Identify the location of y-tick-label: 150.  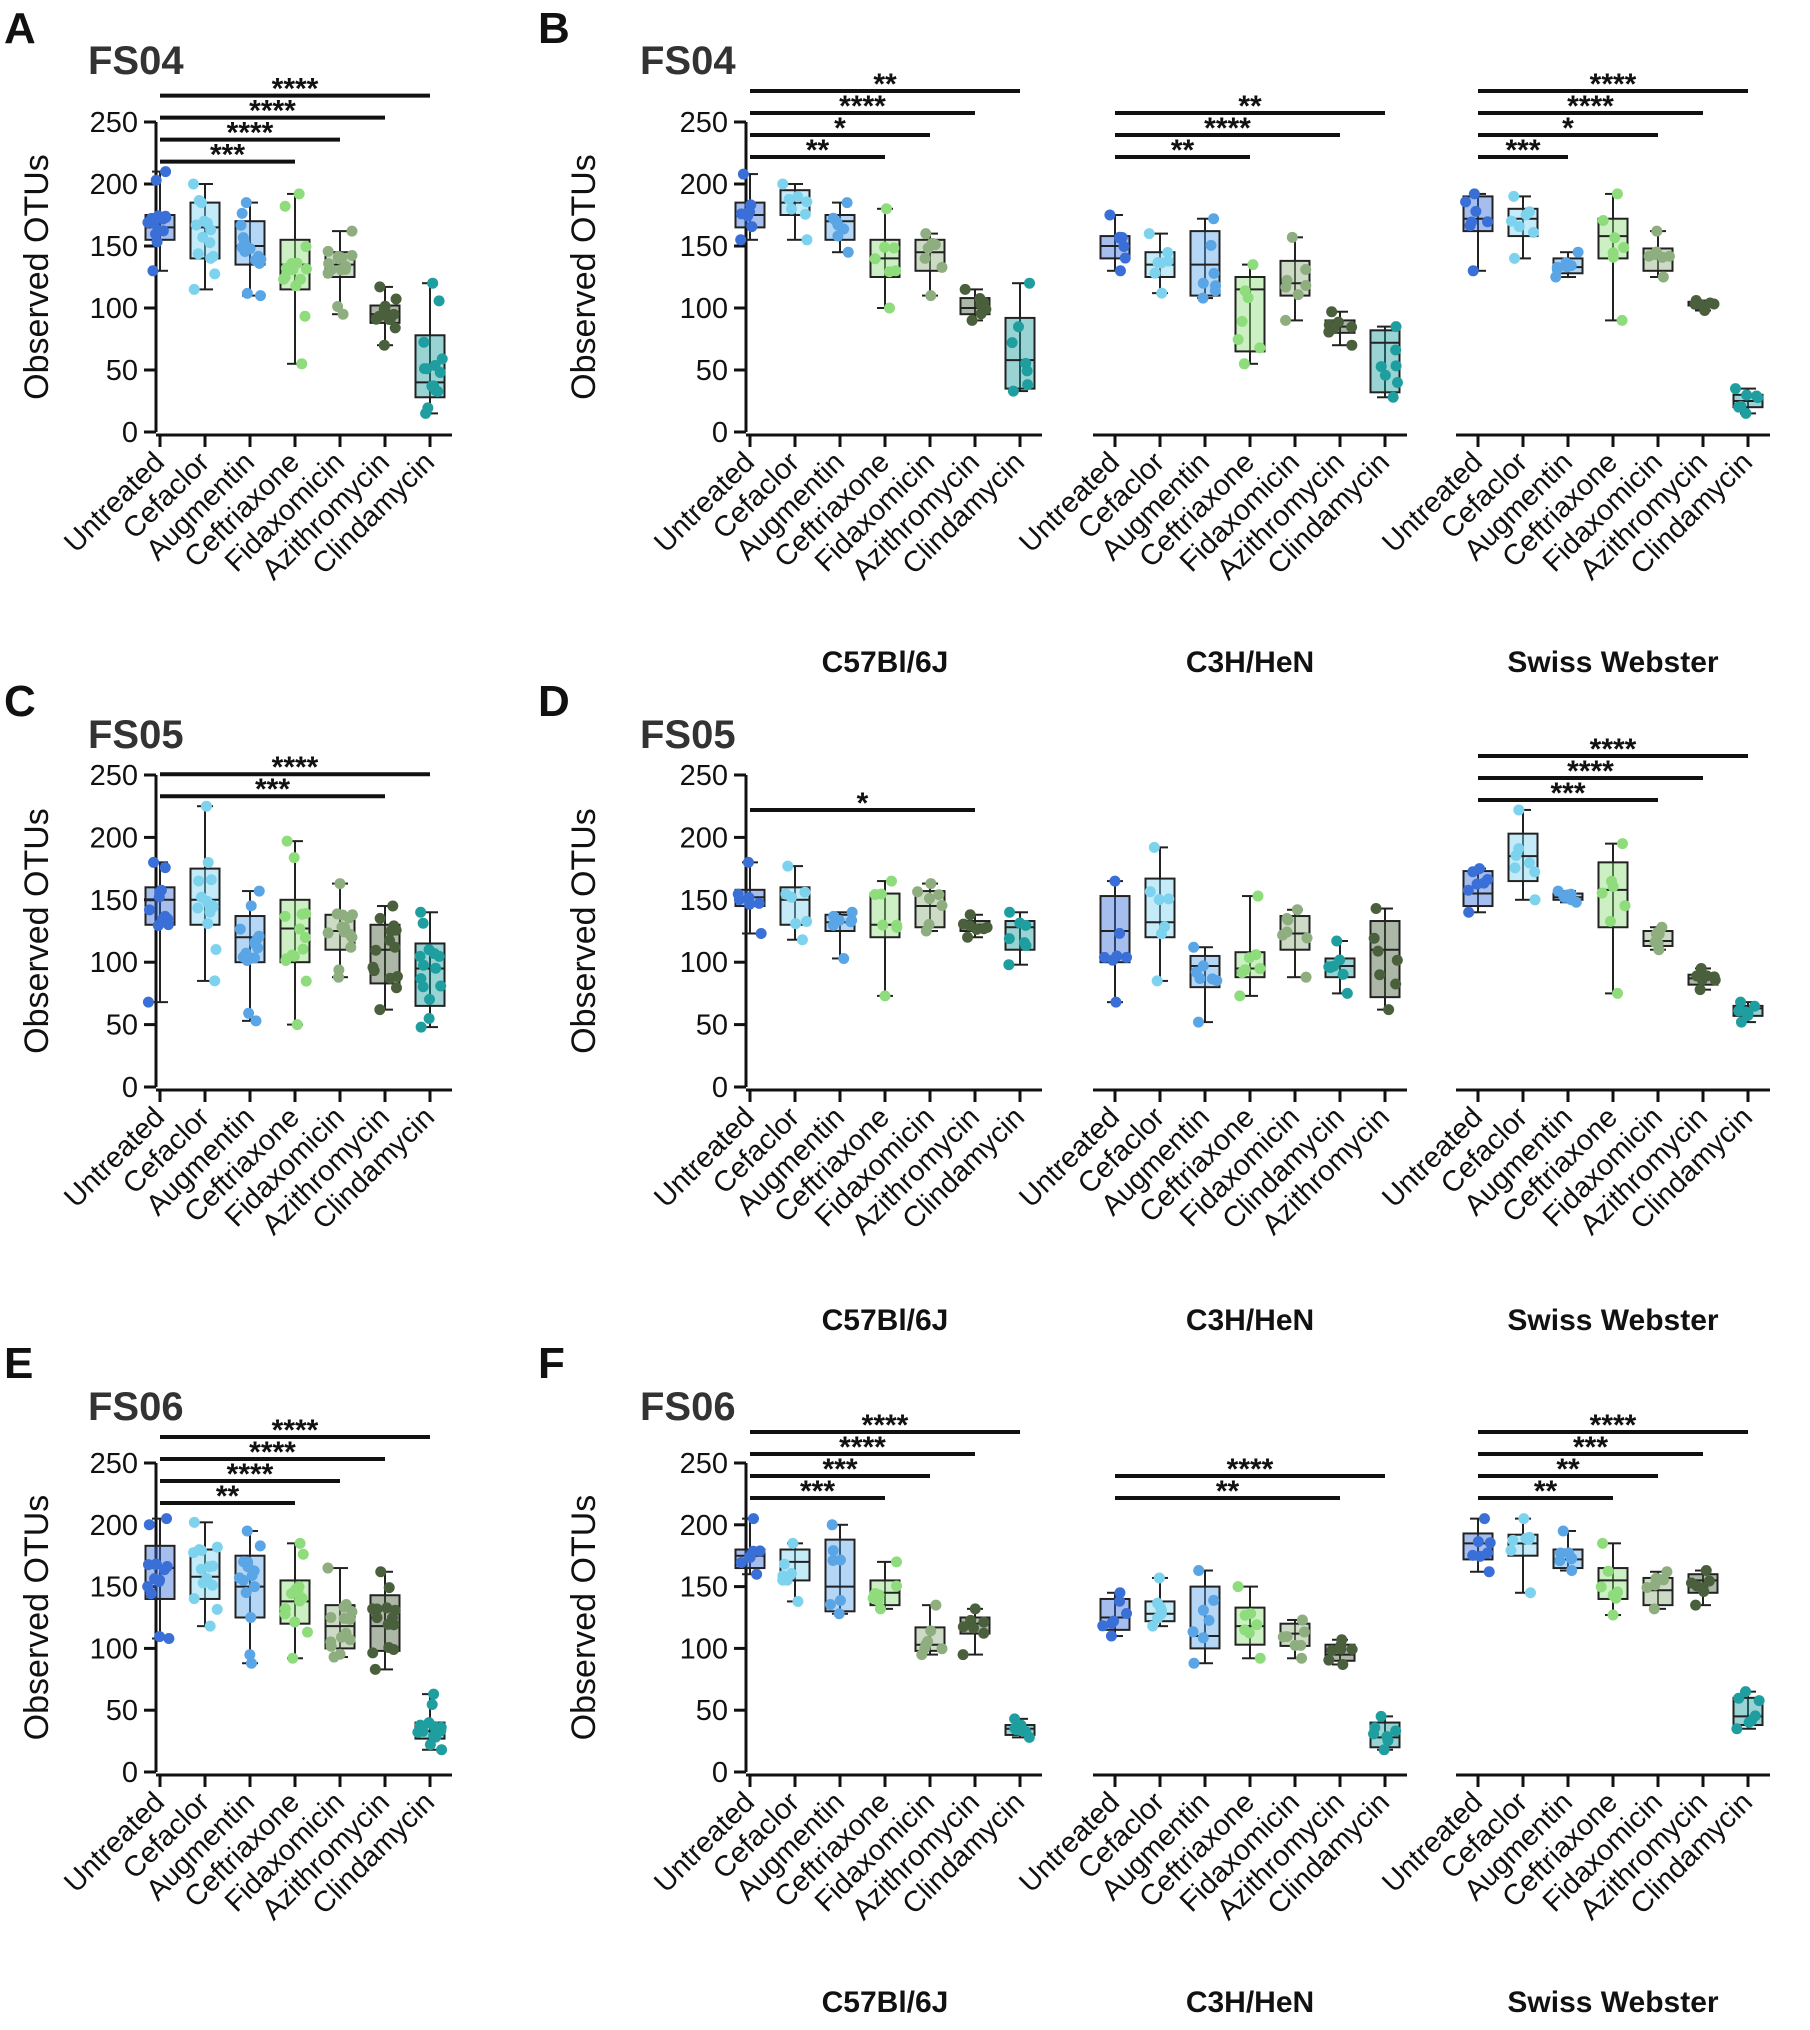
(704, 1588).